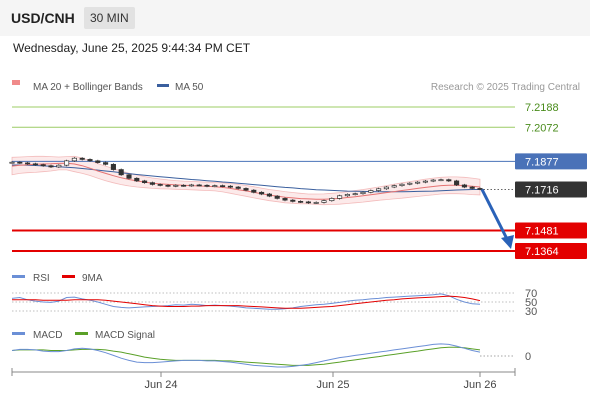  Describe the element at coordinates (542, 232) in the screenshot. I see `level-label-4: 7.1481` at that location.